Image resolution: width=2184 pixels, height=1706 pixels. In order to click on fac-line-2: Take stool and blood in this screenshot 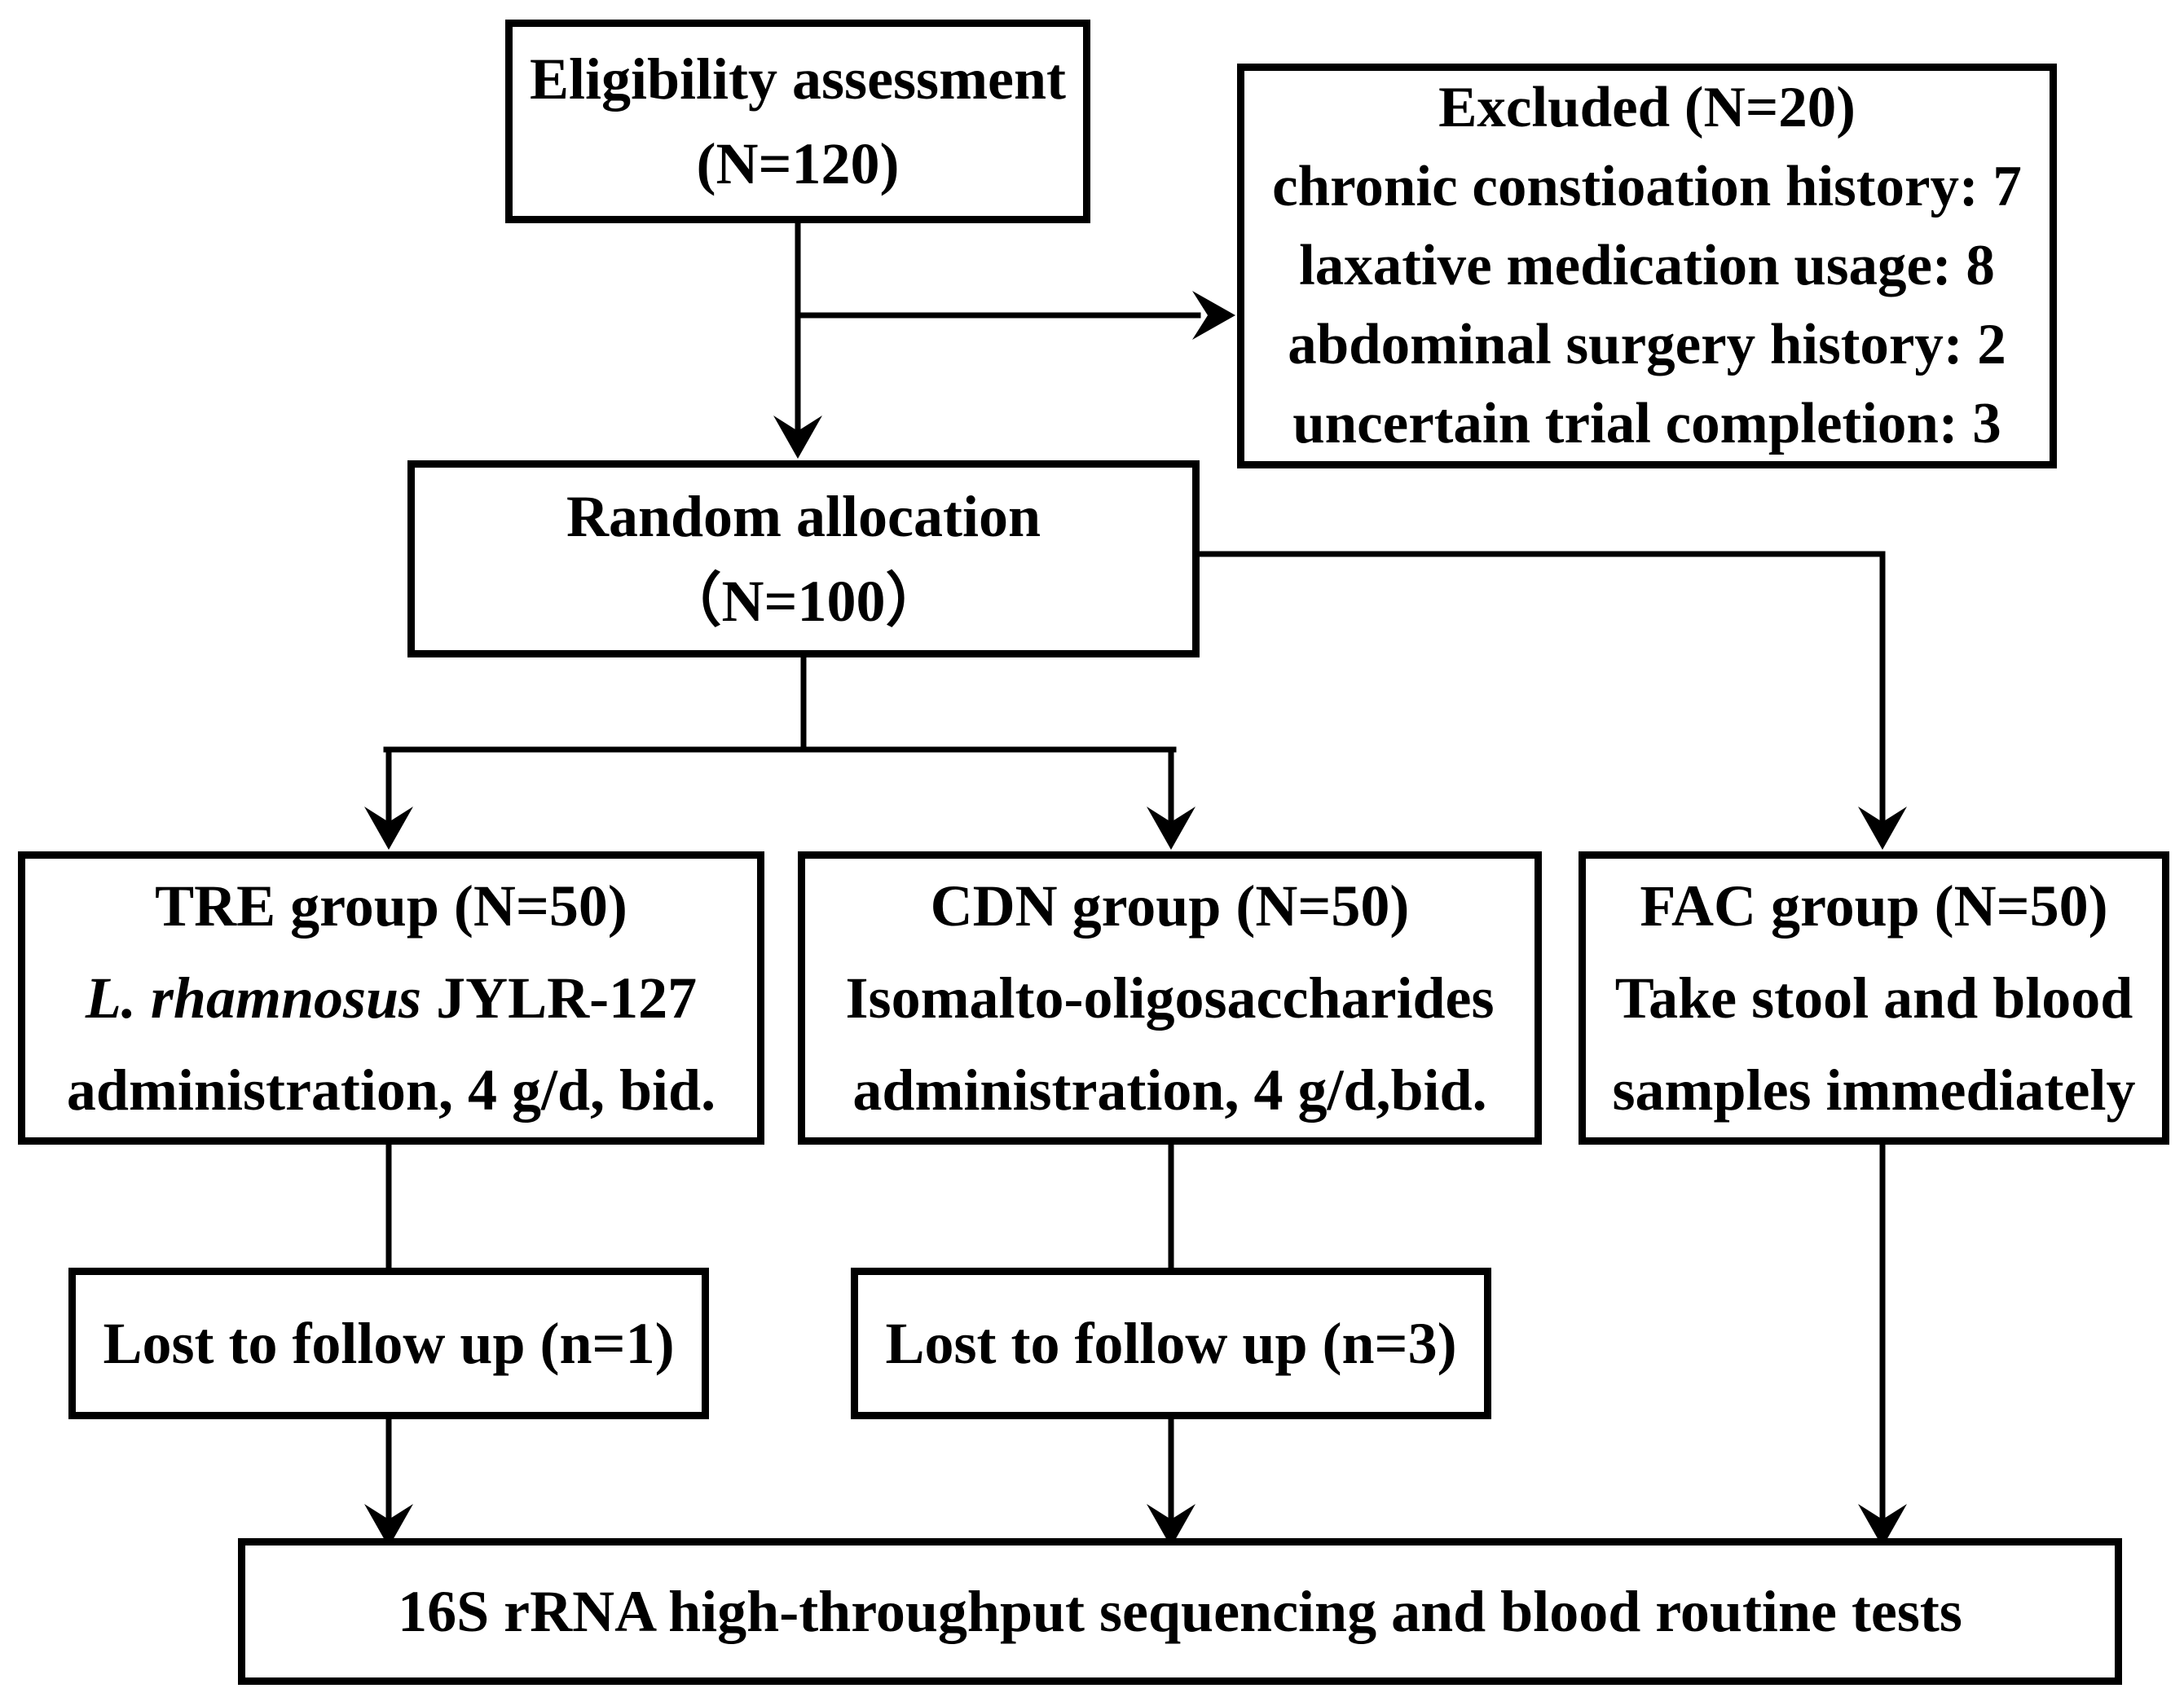, I will do `click(1874, 998)`.